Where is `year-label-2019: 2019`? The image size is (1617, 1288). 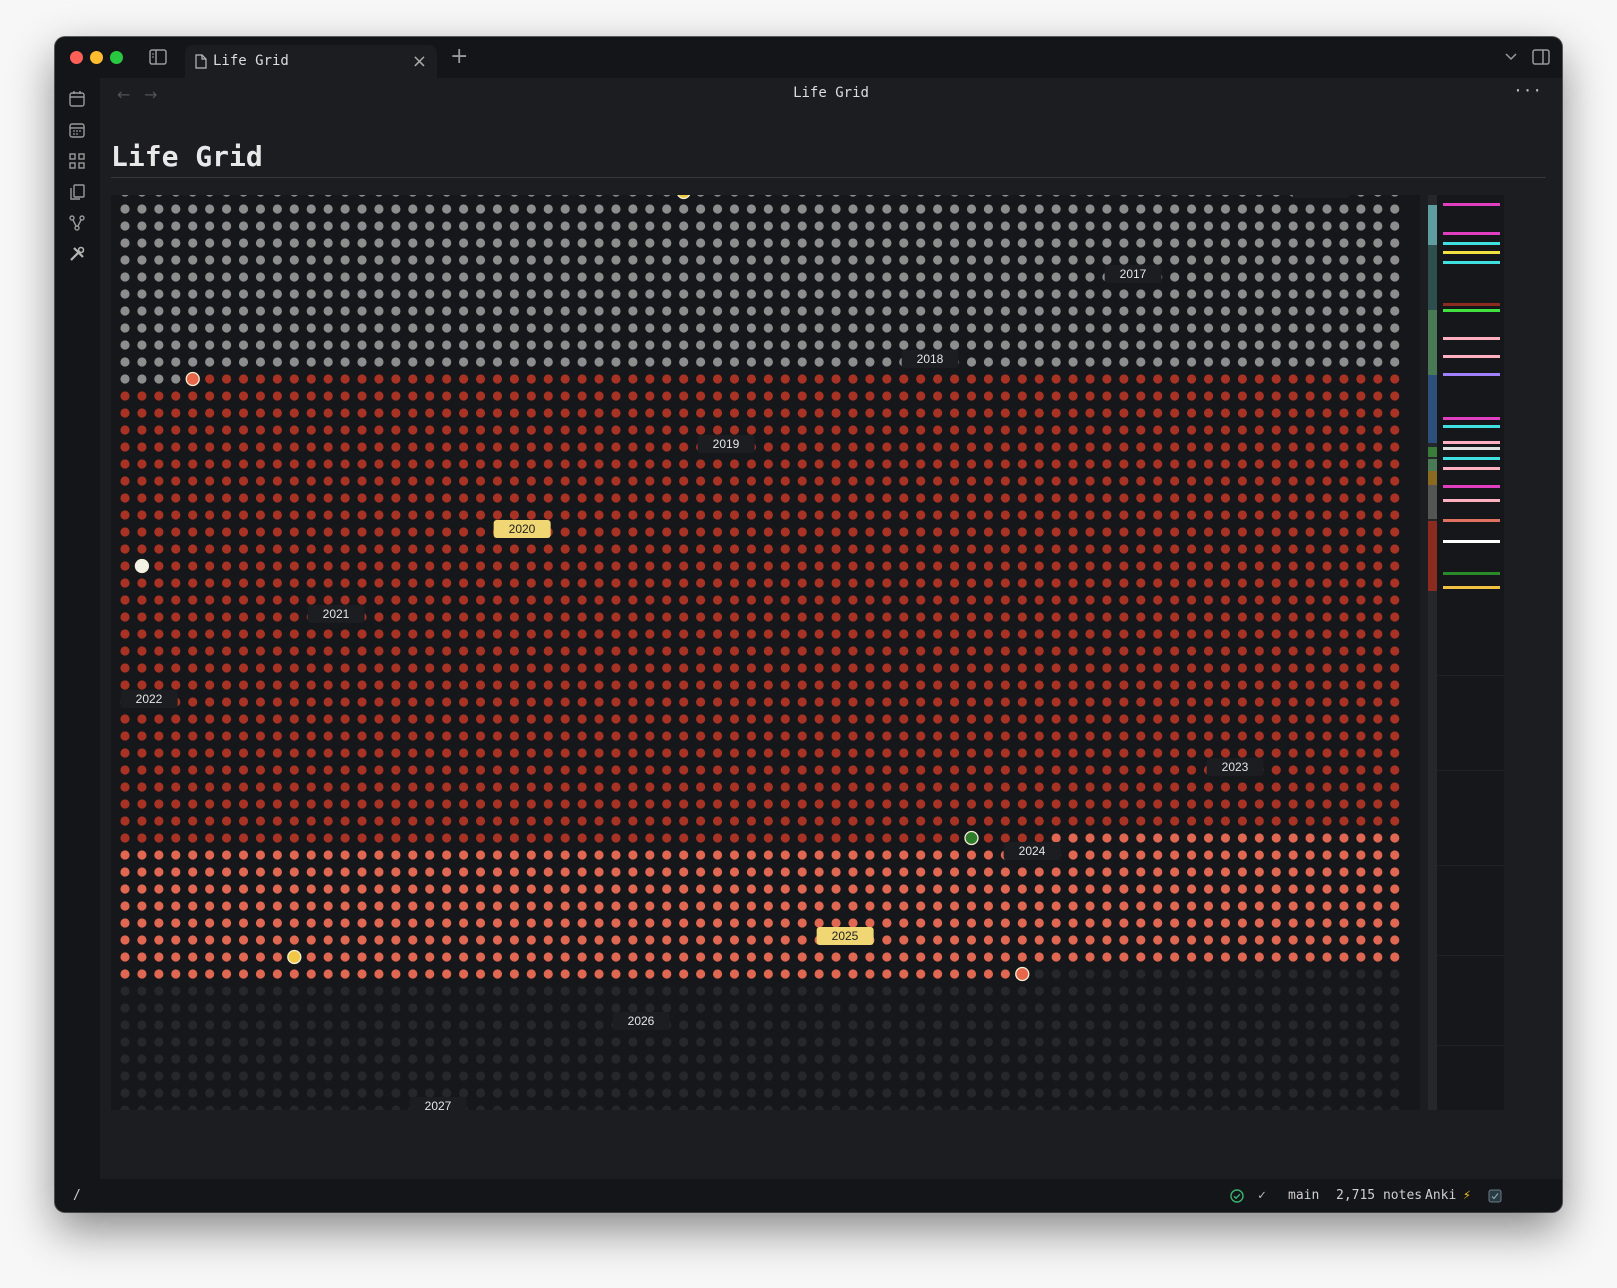 year-label-2019: 2019 is located at coordinates (726, 444).